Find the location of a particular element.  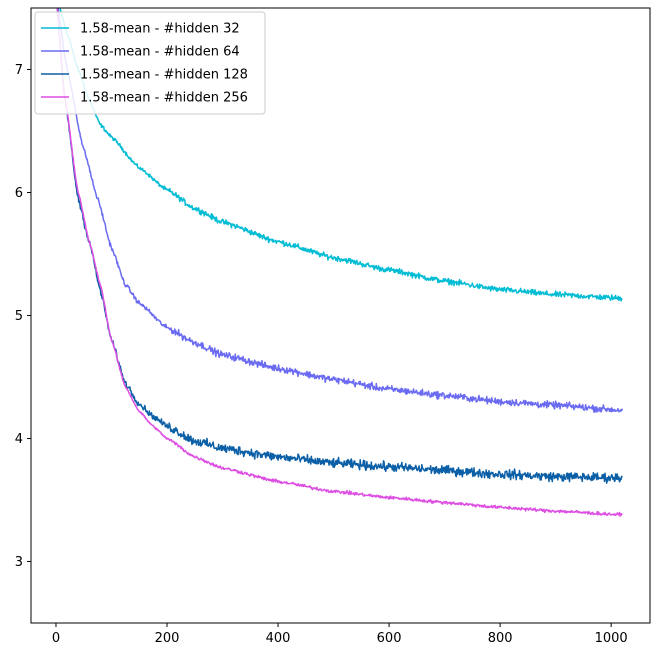

y-tick-label: 7 is located at coordinates (19, 70).